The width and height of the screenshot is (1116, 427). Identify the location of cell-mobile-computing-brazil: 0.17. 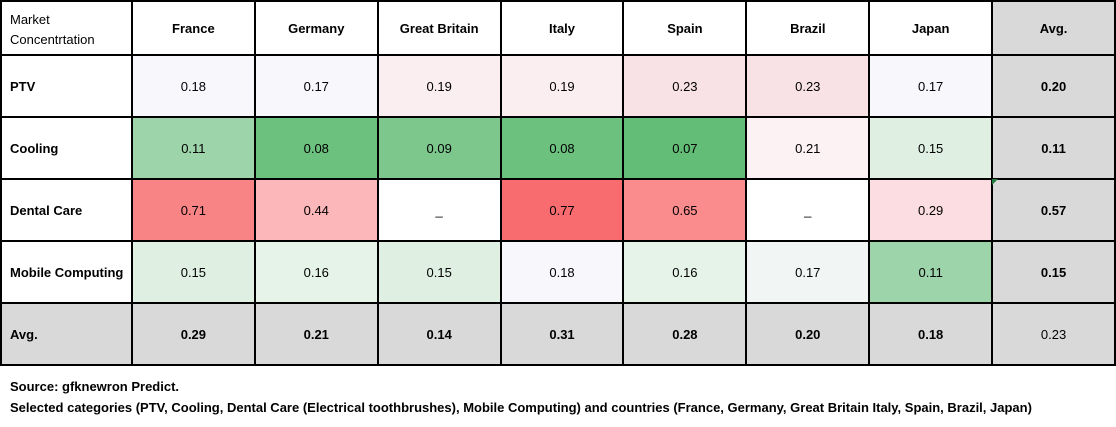
(808, 272).